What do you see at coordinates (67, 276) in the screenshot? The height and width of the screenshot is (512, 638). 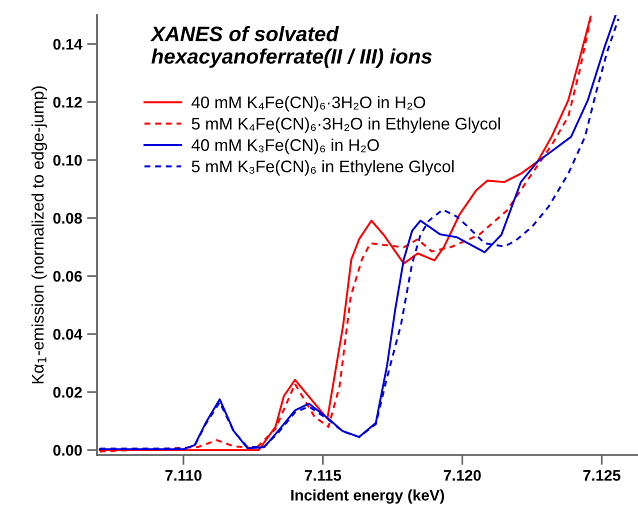 I see `y-tick-label: 0.06` at bounding box center [67, 276].